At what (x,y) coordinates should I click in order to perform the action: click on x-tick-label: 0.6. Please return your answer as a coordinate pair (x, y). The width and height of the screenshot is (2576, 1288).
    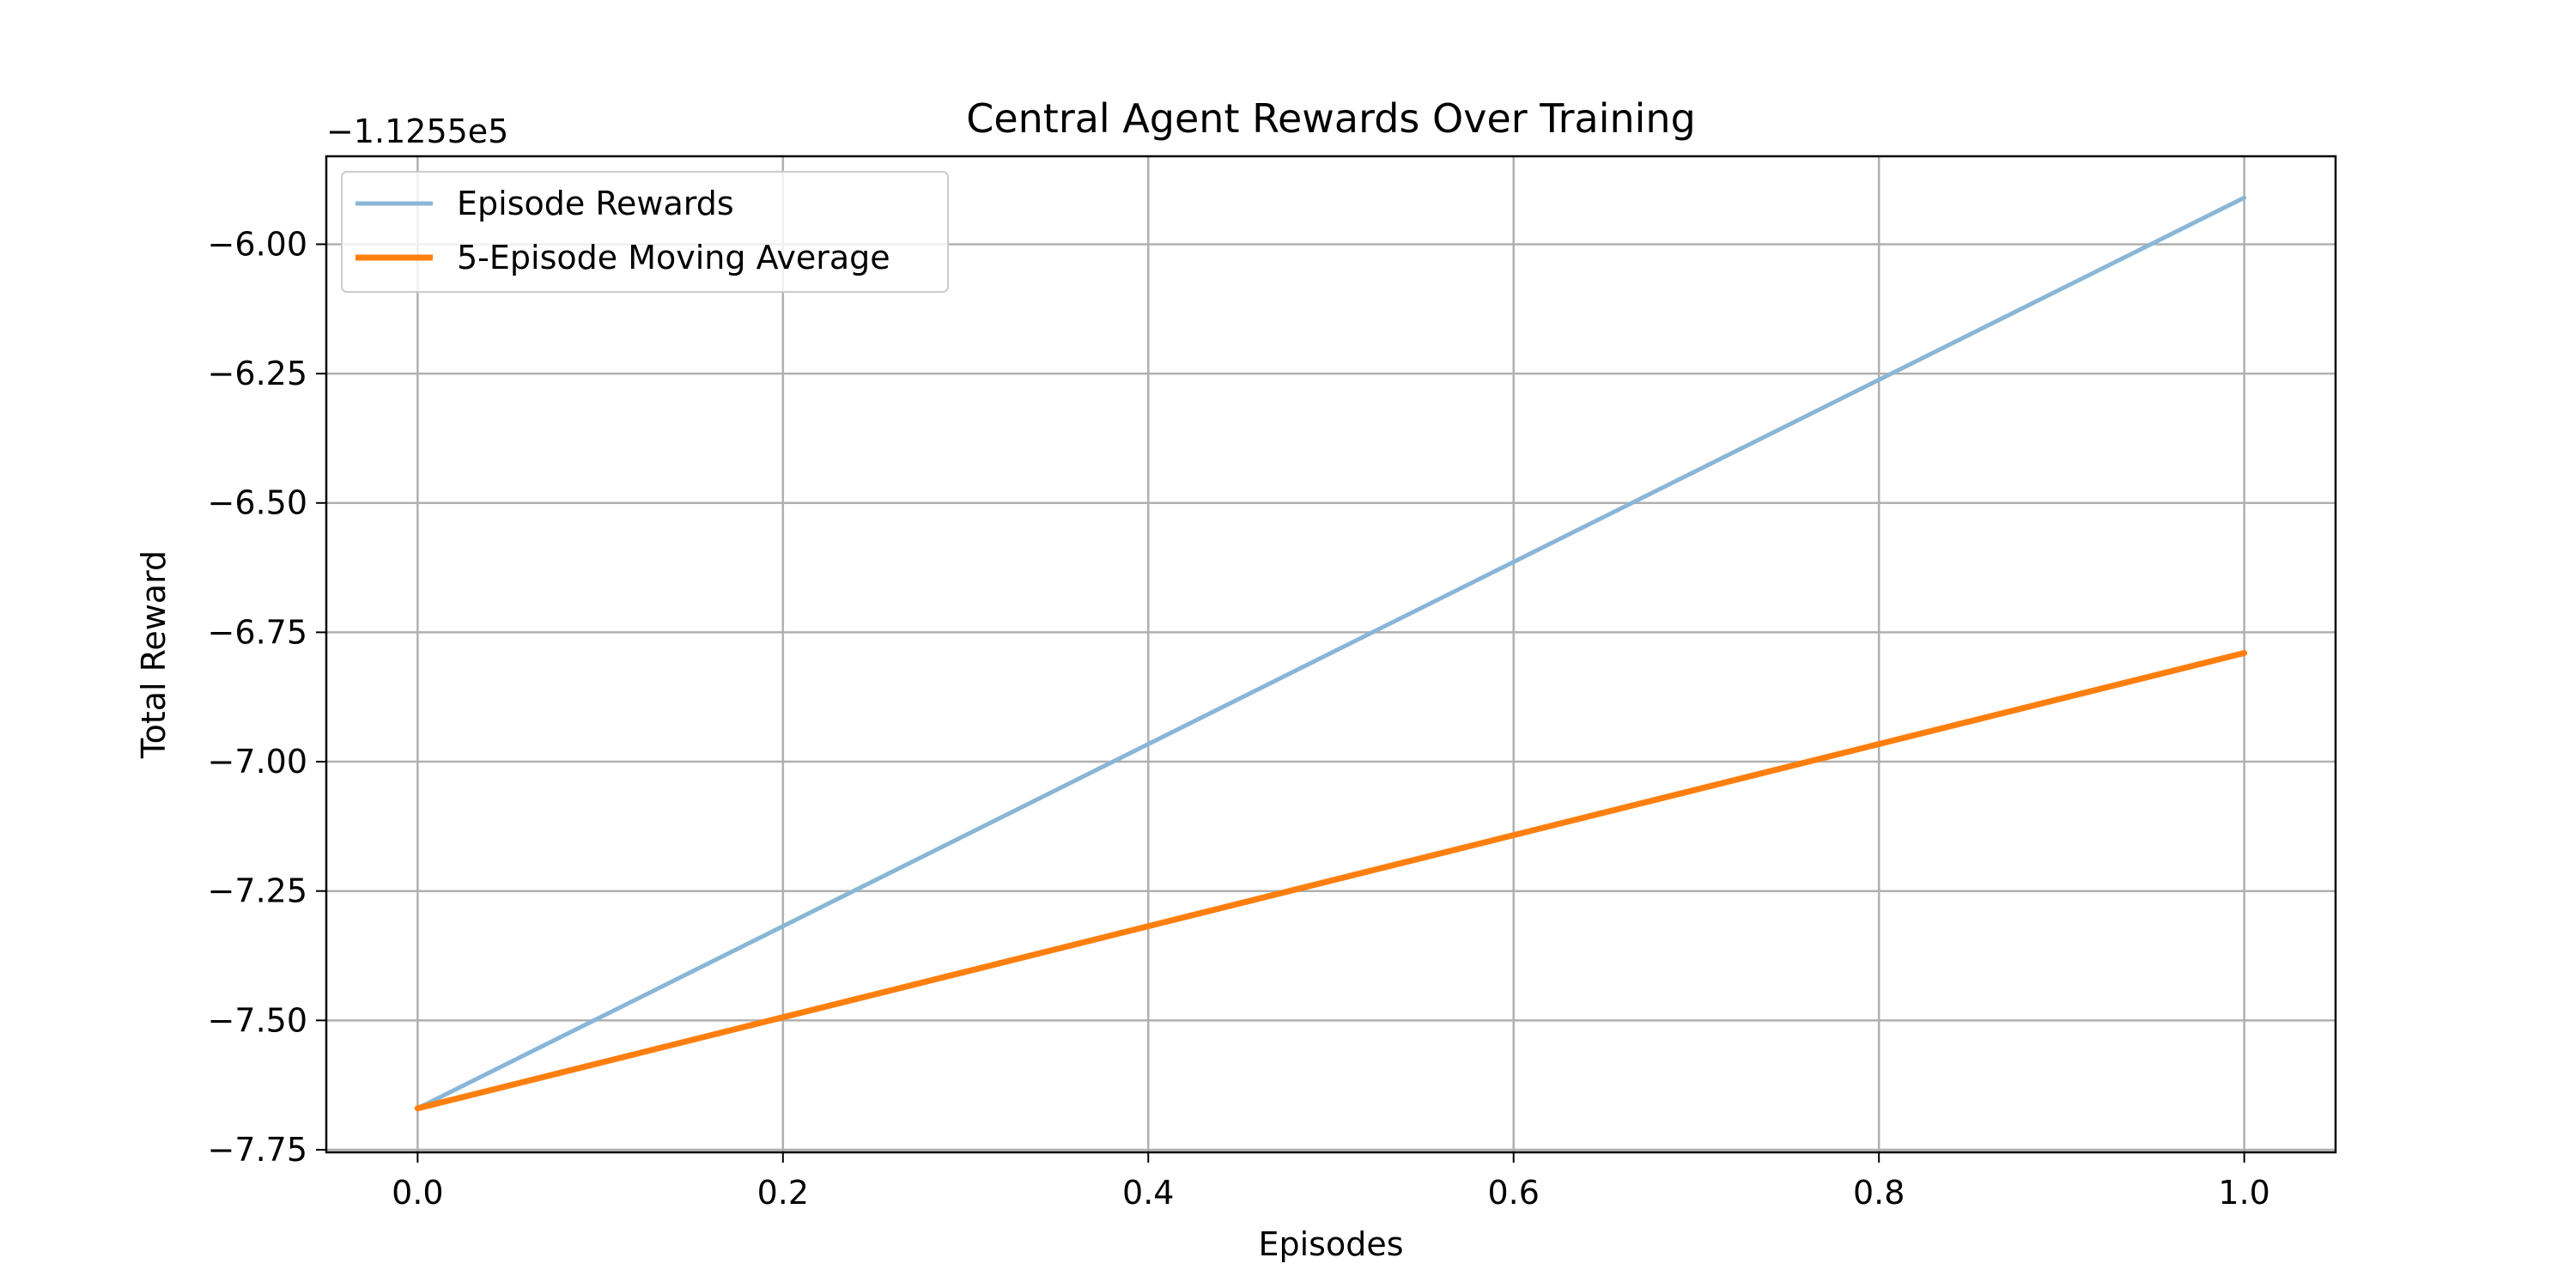
    Looking at the image, I should click on (1514, 1193).